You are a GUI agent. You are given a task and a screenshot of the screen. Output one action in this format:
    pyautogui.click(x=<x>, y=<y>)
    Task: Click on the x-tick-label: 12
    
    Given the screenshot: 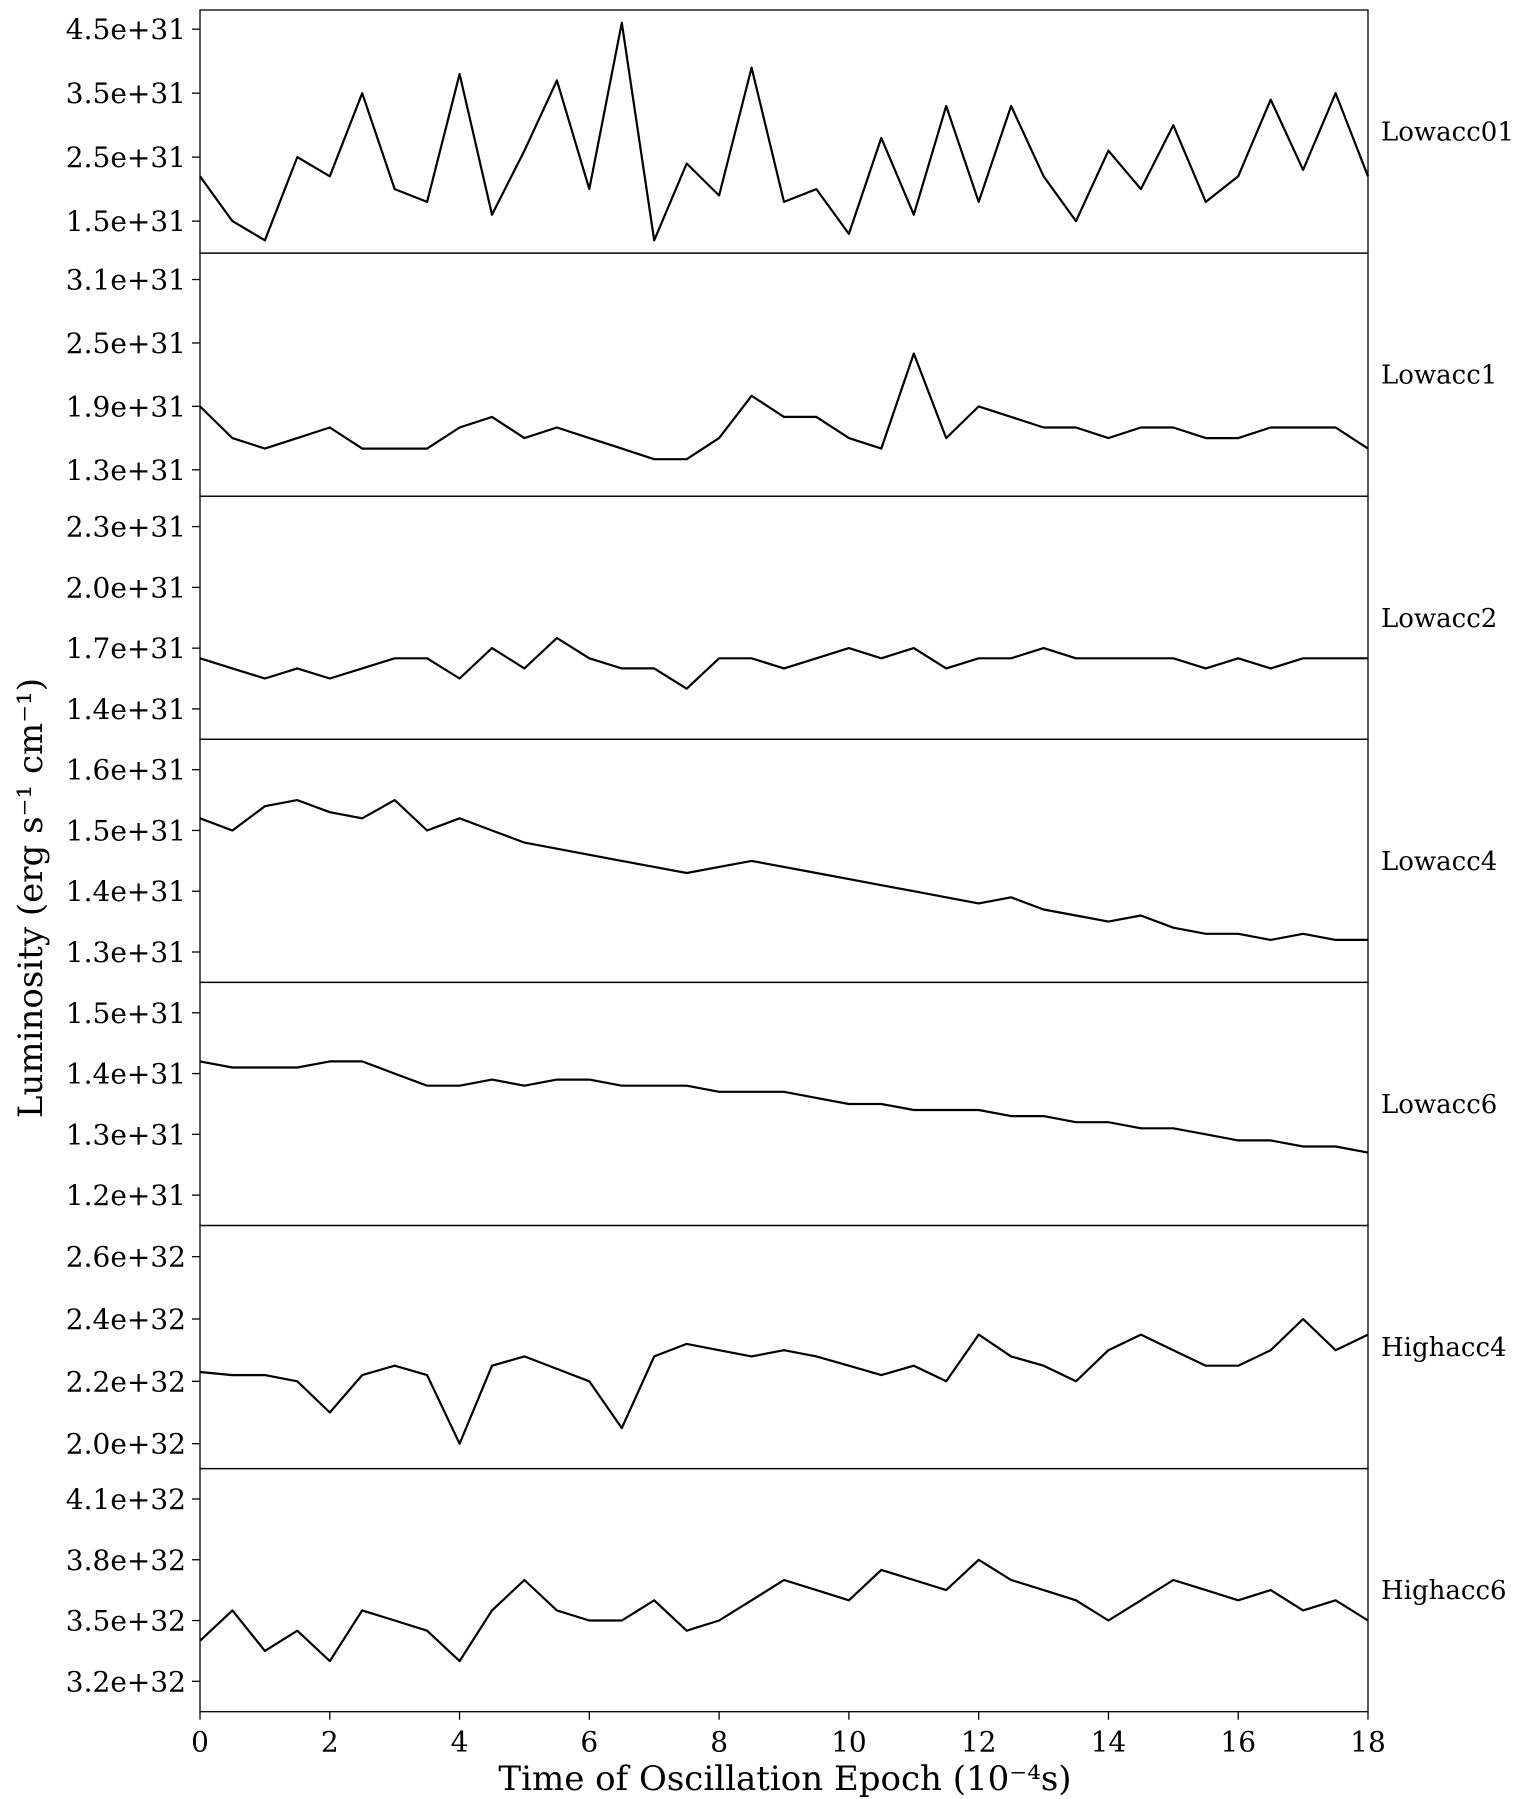 What is the action you would take?
    pyautogui.click(x=979, y=1742)
    